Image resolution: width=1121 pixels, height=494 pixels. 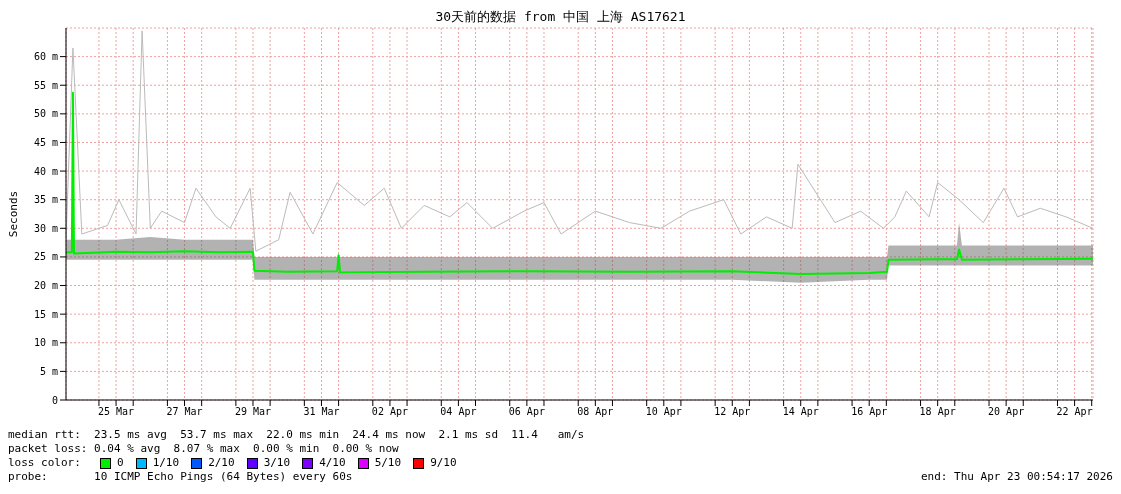 What do you see at coordinates (277, 463) in the screenshot?
I see `legend-label: 3/10` at bounding box center [277, 463].